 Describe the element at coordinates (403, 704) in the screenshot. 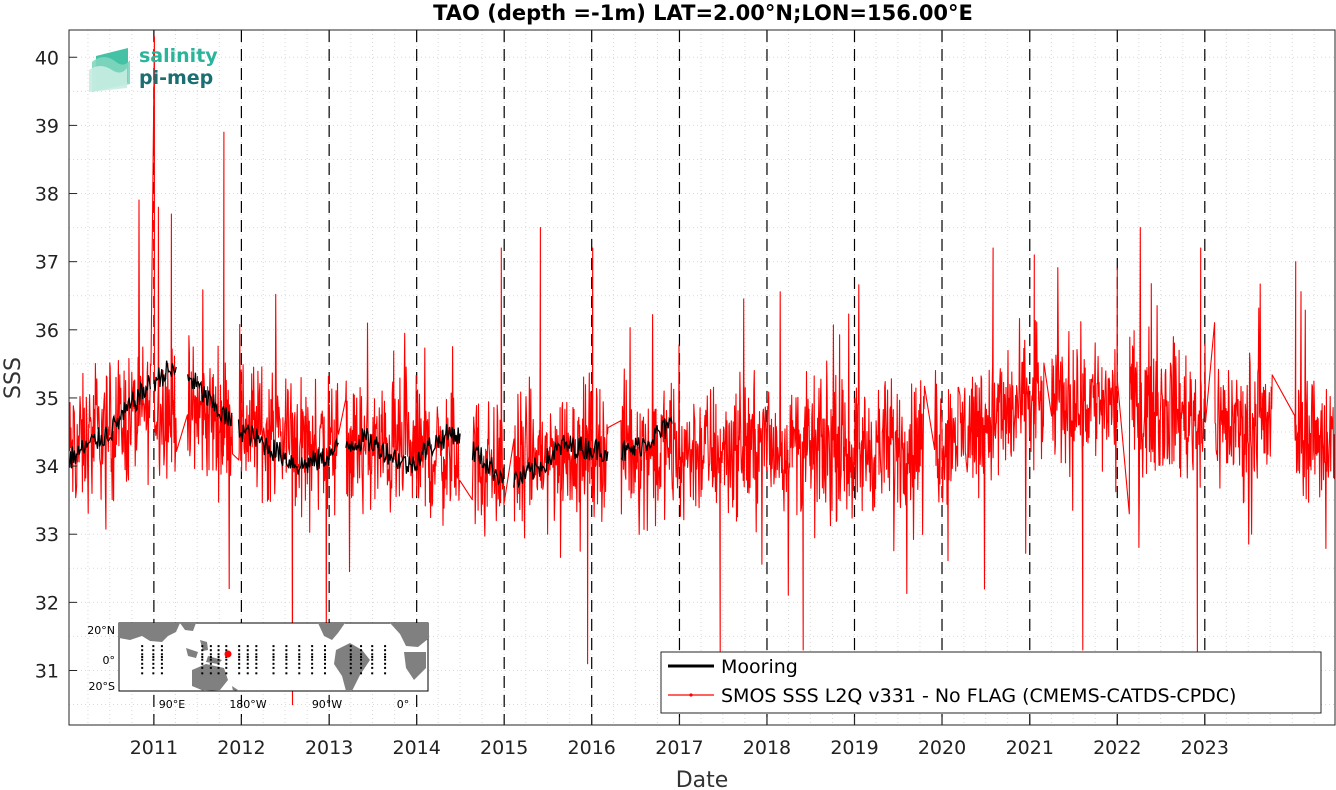

I see `inset-lon-label: 0°` at that location.